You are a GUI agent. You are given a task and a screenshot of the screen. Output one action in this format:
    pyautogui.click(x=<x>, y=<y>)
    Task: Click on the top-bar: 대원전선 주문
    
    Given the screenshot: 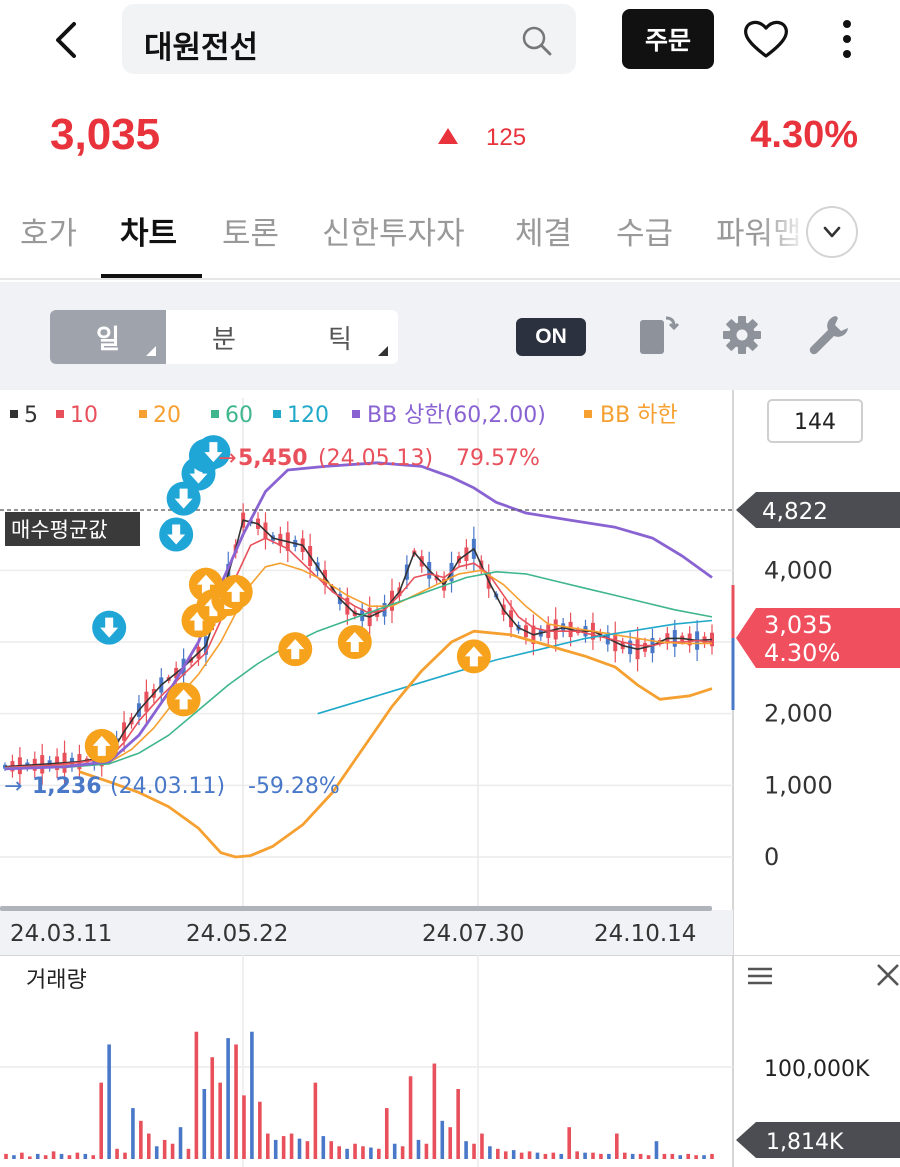 What is the action you would take?
    pyautogui.click(x=450, y=40)
    